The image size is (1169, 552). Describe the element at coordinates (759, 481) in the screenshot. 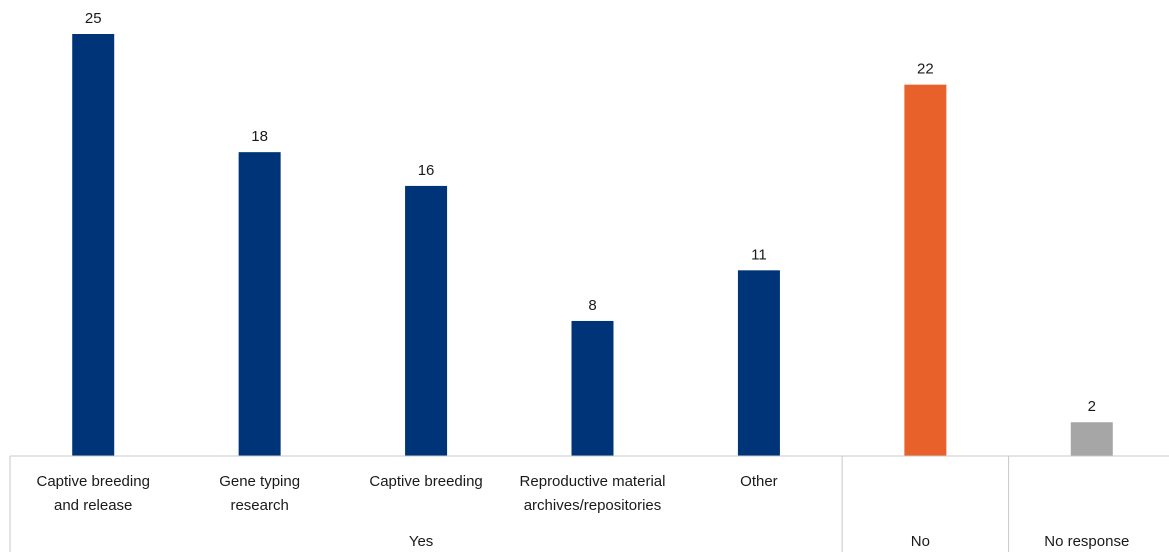

I see `category-label-4-line-0: Other` at that location.